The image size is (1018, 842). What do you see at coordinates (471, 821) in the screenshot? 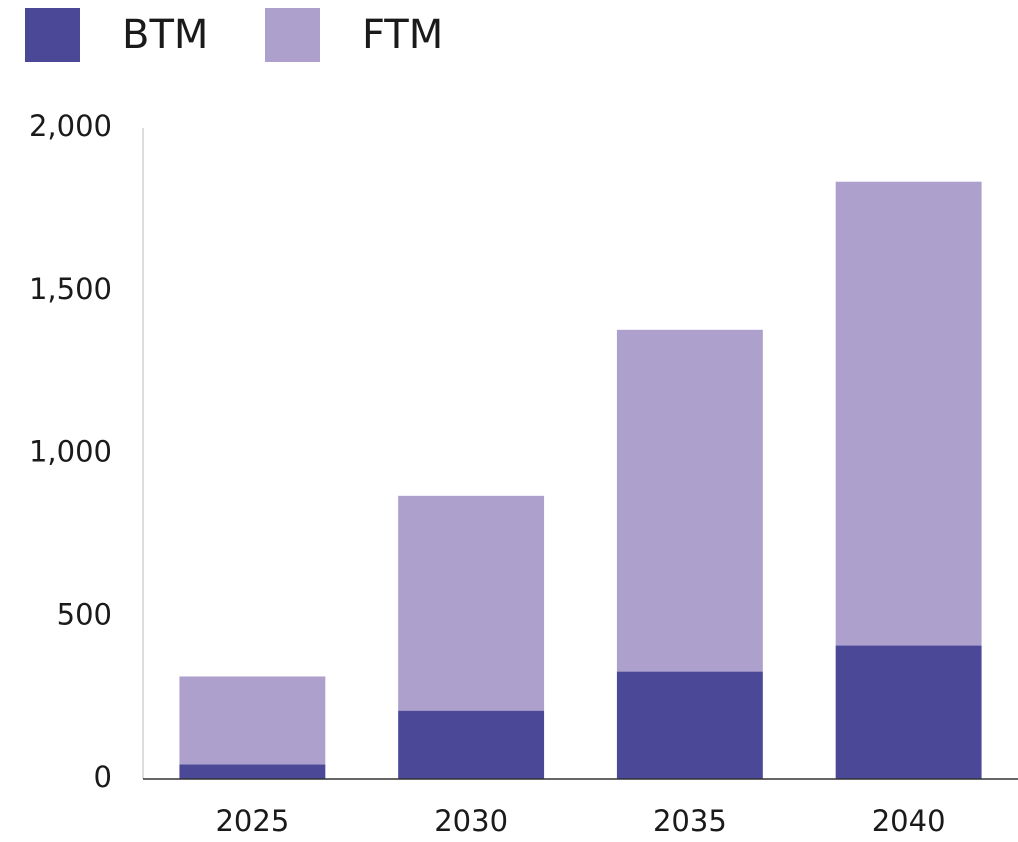
I see `x-tick-label: 2030` at bounding box center [471, 821].